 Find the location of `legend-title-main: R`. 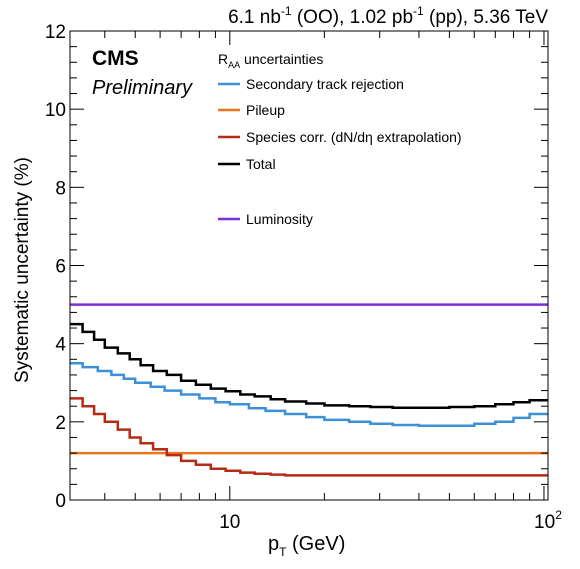

legend-title-main: R is located at coordinates (223, 59).